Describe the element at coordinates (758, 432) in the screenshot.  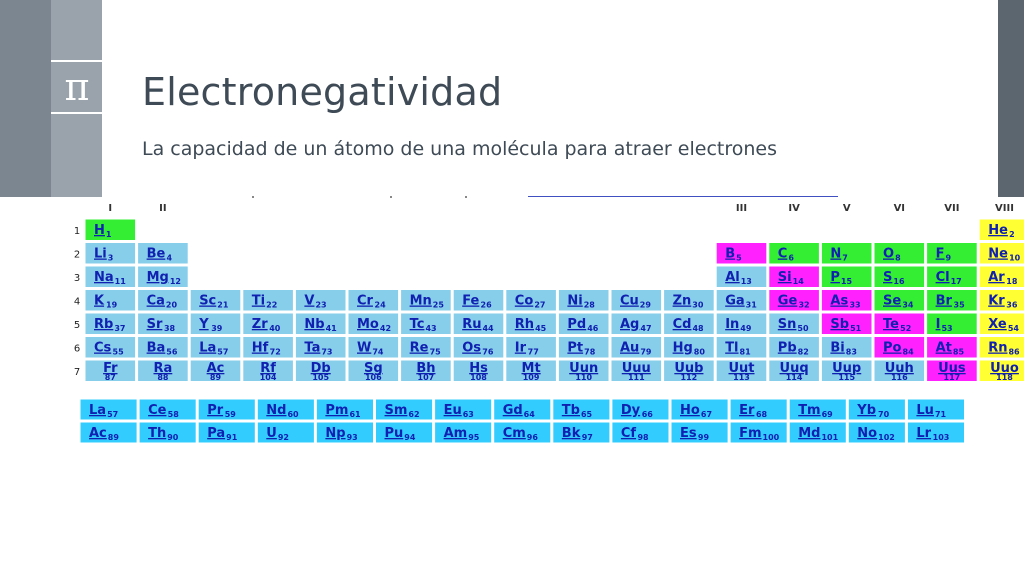
I see `element-cell-fm: Fm 100` at that location.